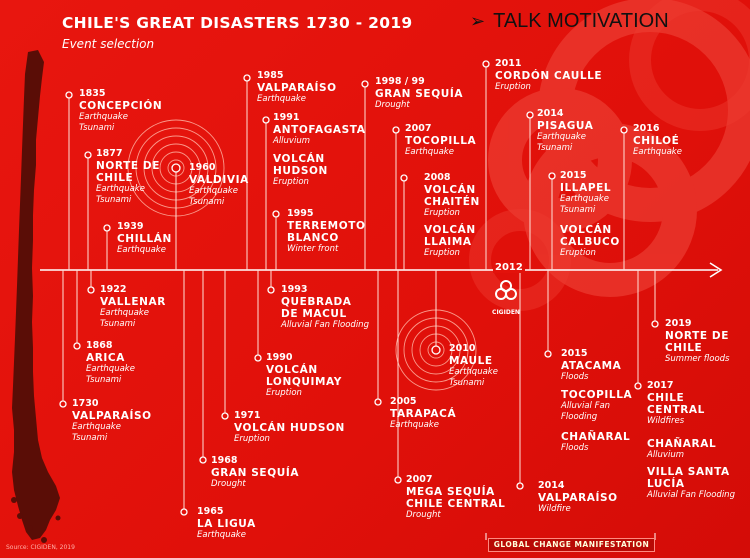 The height and width of the screenshot is (558, 750). What do you see at coordinates (506, 312) in the screenshot?
I see `cigiden-brand: CIGIDEN` at bounding box center [506, 312].